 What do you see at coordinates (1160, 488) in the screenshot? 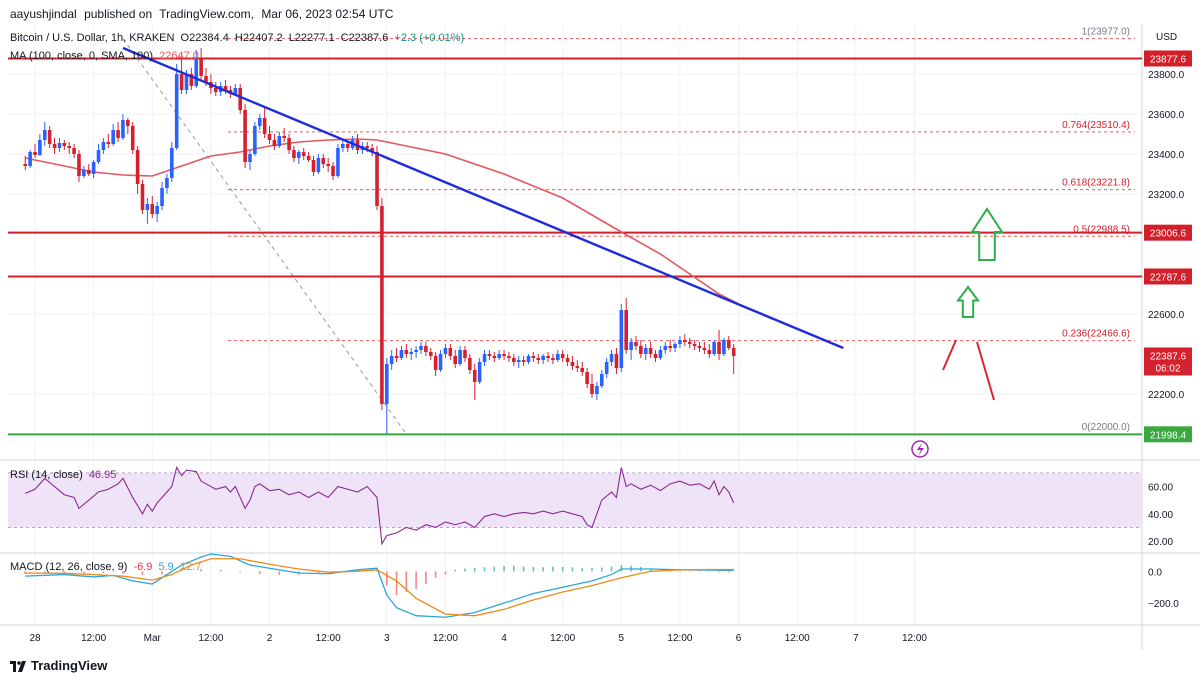
I see `rsi-tick-label: 60.00` at bounding box center [1160, 488].